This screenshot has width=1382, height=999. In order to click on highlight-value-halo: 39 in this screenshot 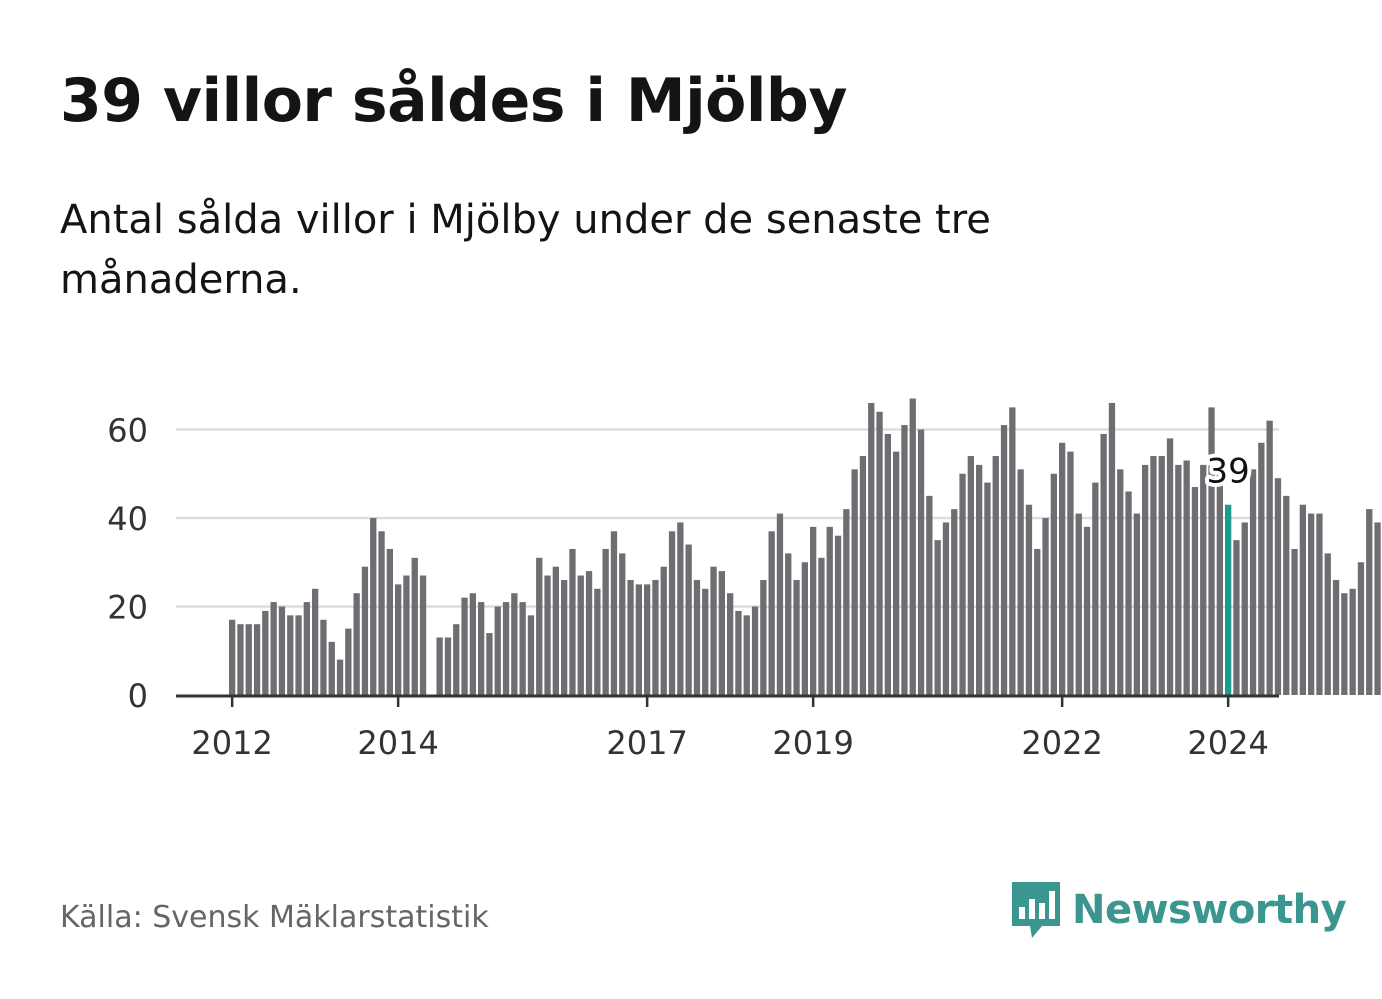, I will do `click(1228, 472)`.